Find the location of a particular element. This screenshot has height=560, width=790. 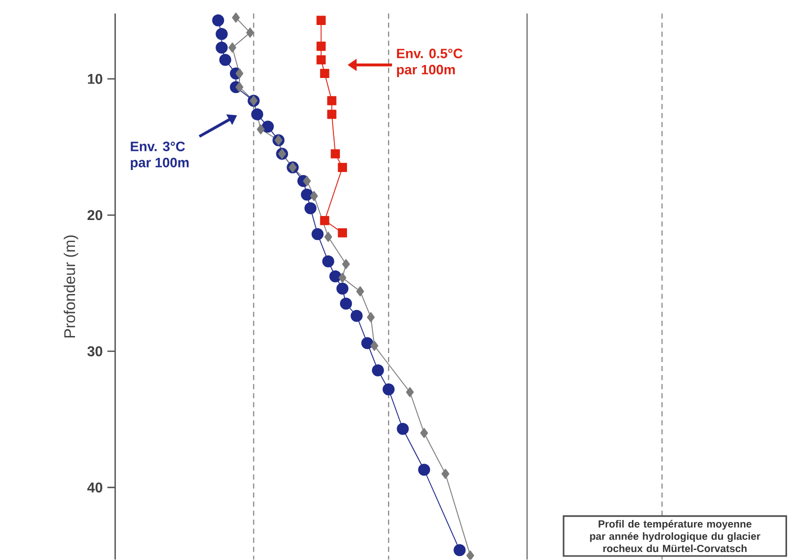

annotation: Env. 3°C par 100m is located at coordinates (159, 156).